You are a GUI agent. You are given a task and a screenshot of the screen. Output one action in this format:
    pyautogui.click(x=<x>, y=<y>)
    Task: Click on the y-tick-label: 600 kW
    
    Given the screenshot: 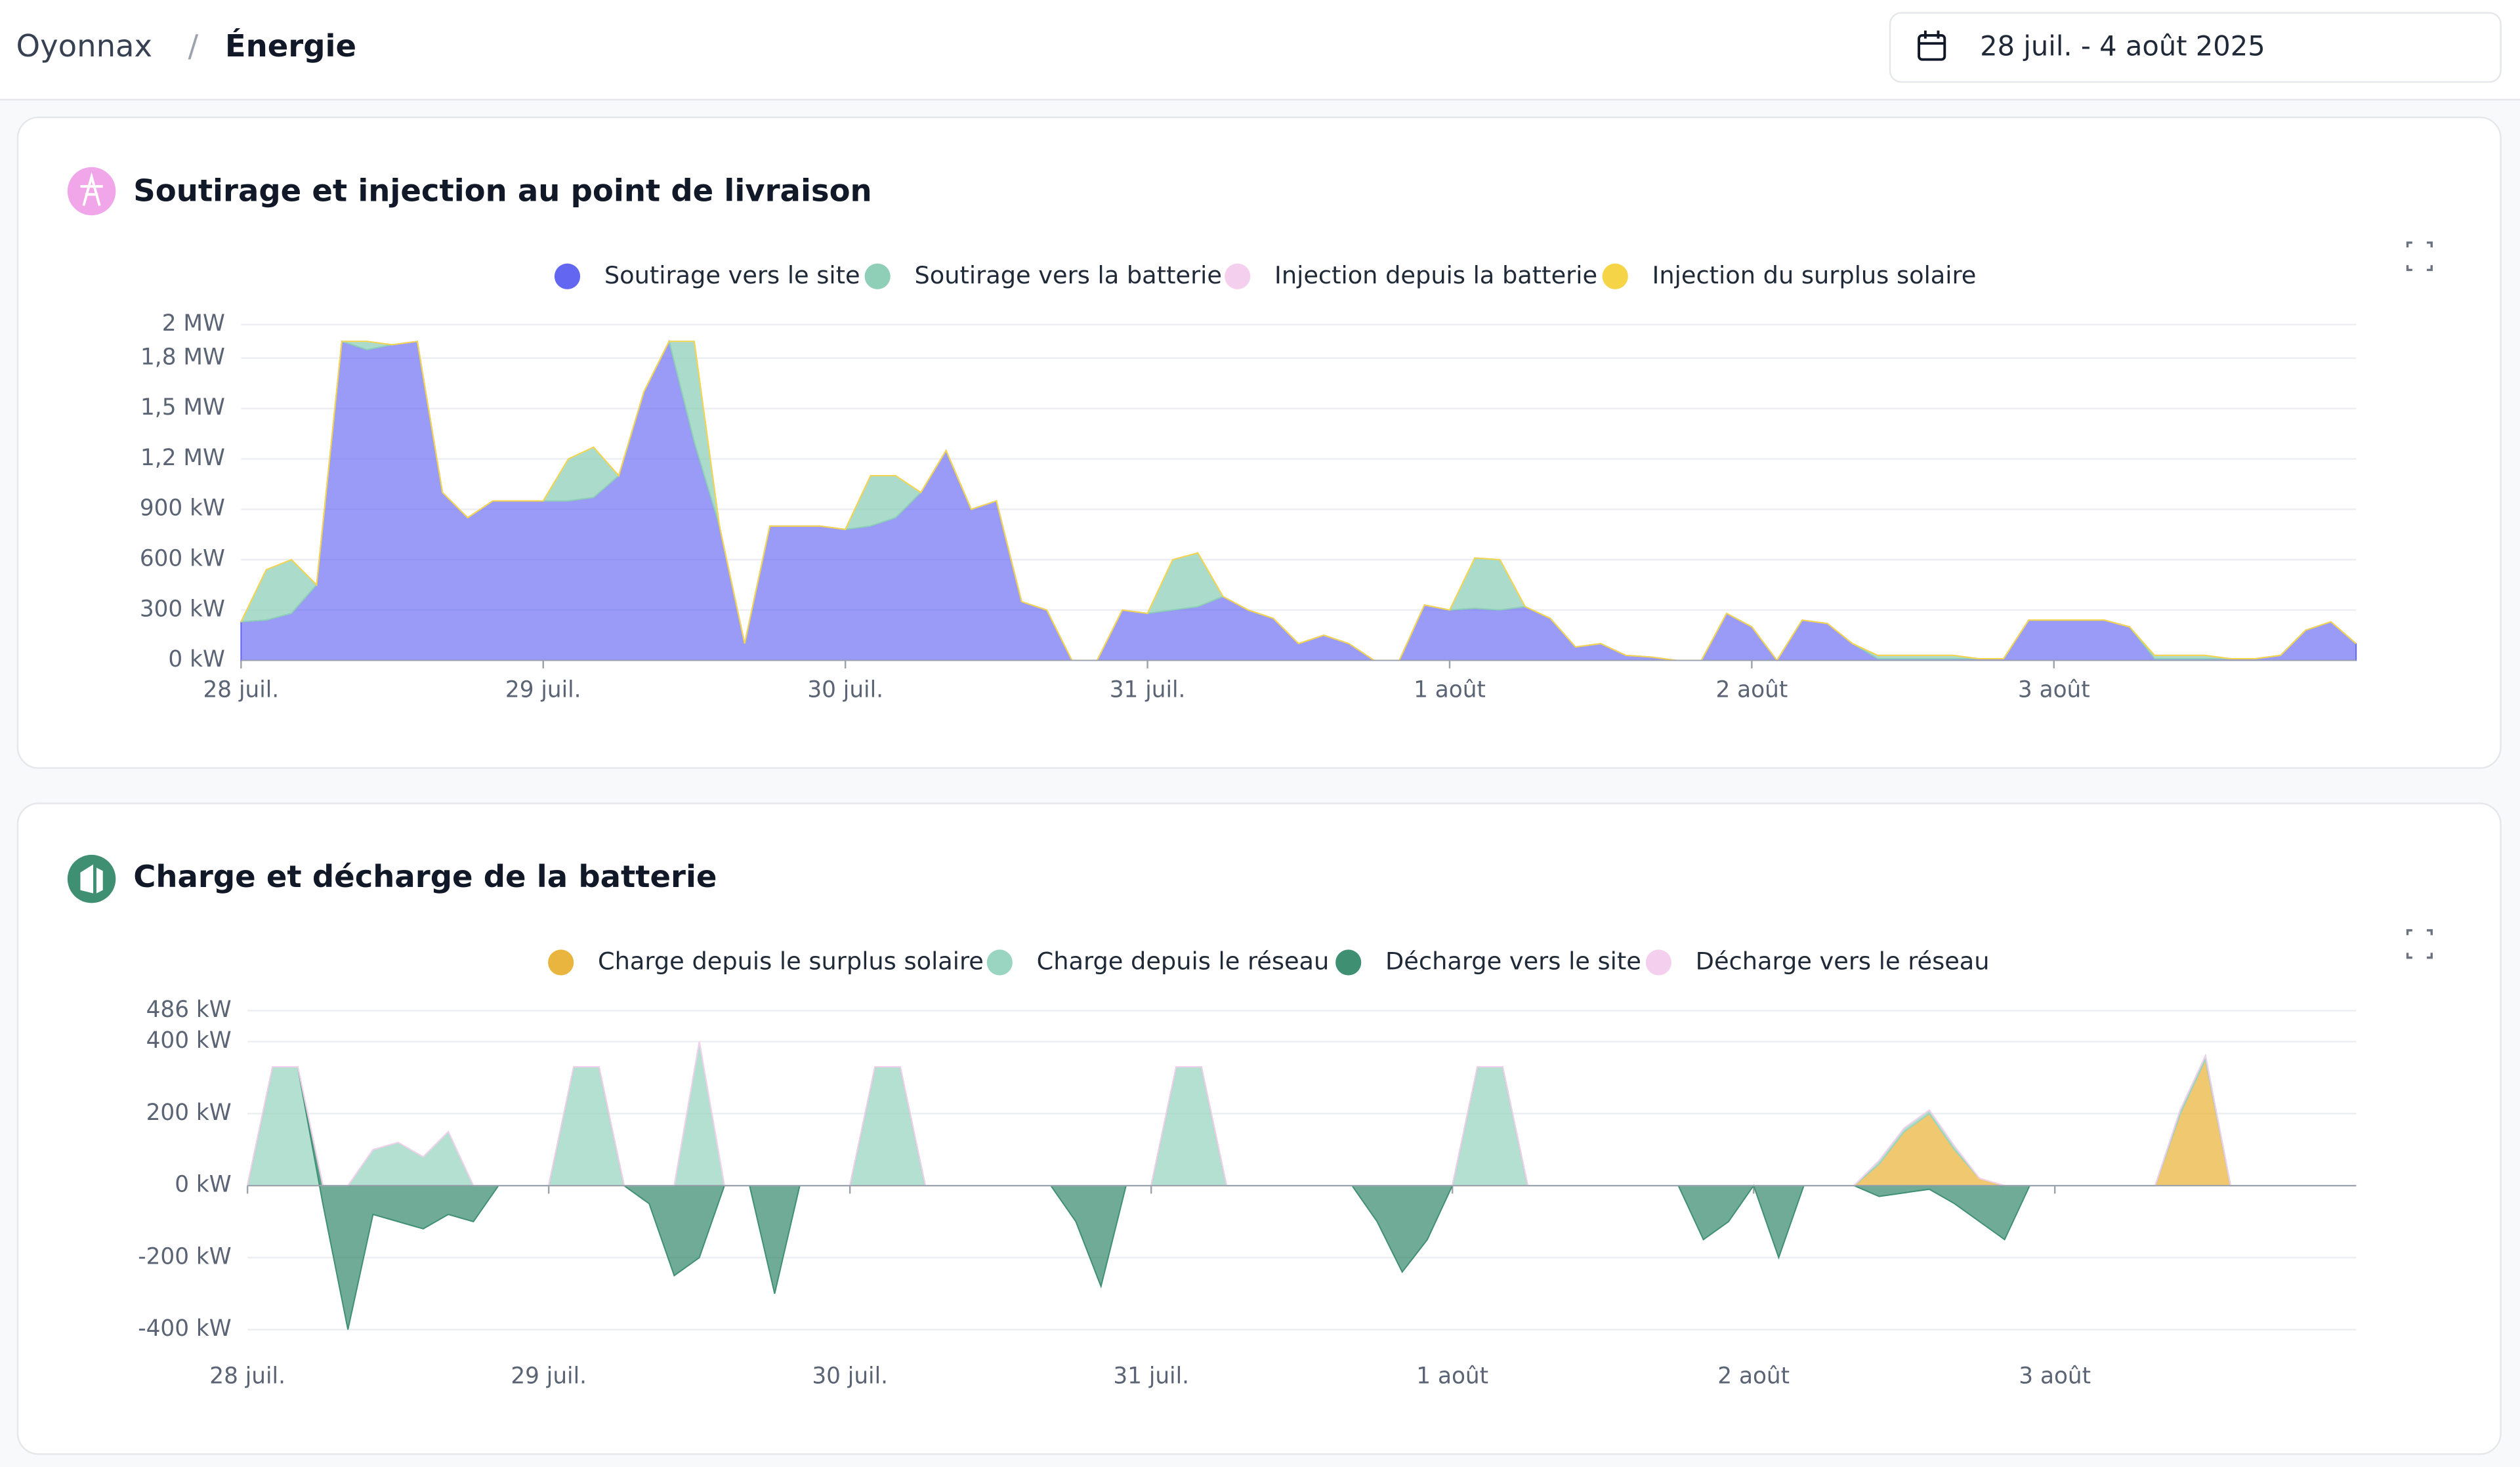 What is the action you would take?
    pyautogui.click(x=182, y=559)
    